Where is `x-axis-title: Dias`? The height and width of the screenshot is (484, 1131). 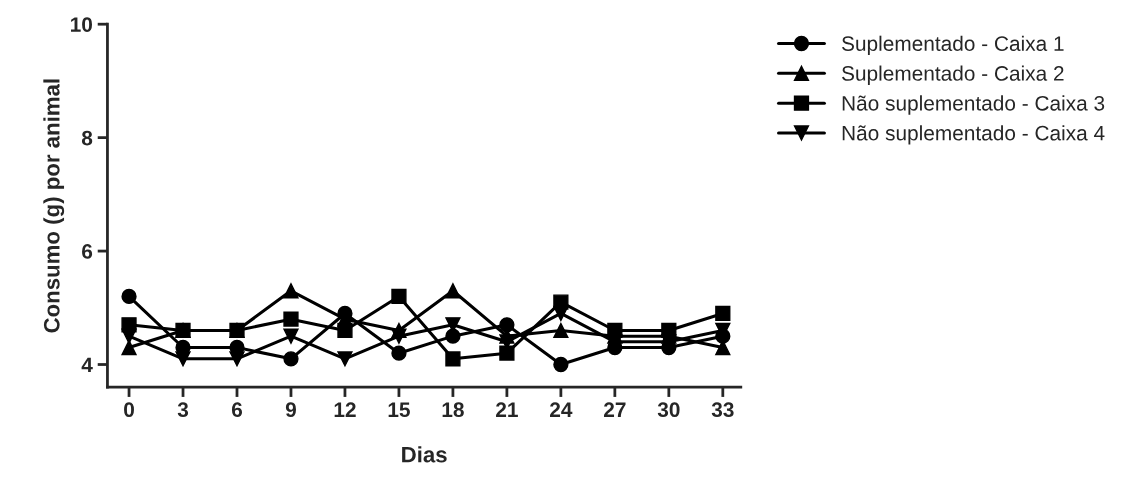
x-axis-title: Dias is located at coordinates (424, 454).